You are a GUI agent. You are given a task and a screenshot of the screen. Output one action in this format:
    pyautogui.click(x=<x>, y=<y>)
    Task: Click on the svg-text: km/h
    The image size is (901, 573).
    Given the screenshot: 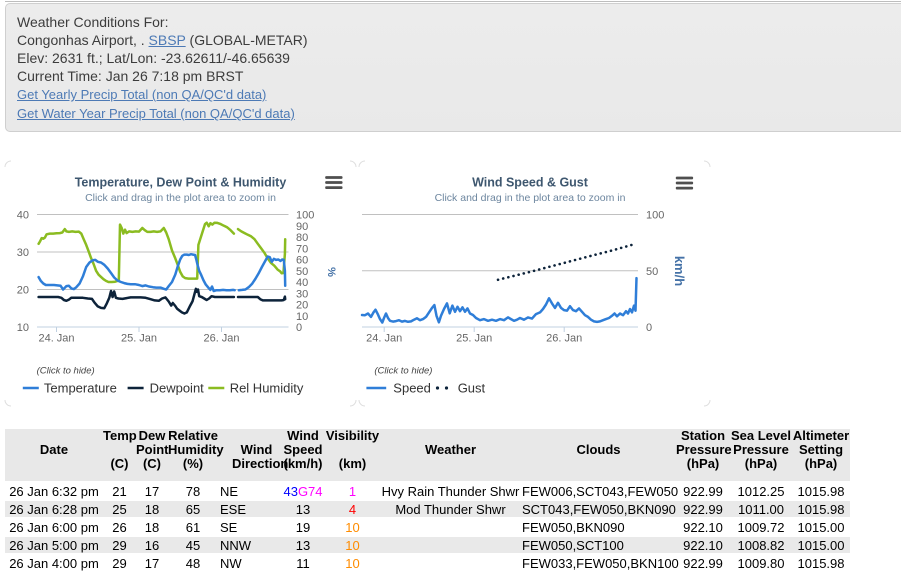 What is the action you would take?
    pyautogui.click(x=679, y=271)
    